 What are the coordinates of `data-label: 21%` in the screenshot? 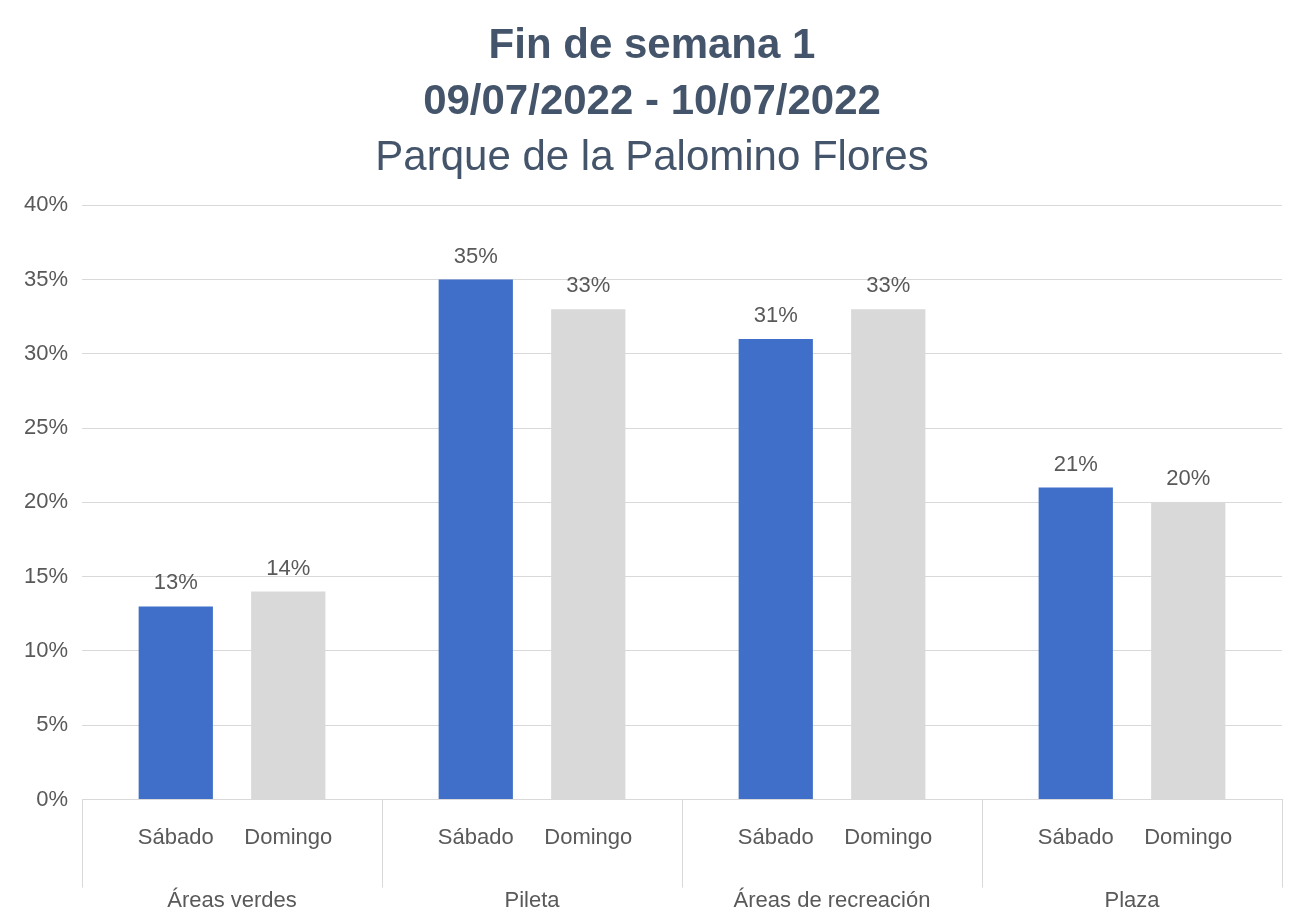 It's located at (1075, 463).